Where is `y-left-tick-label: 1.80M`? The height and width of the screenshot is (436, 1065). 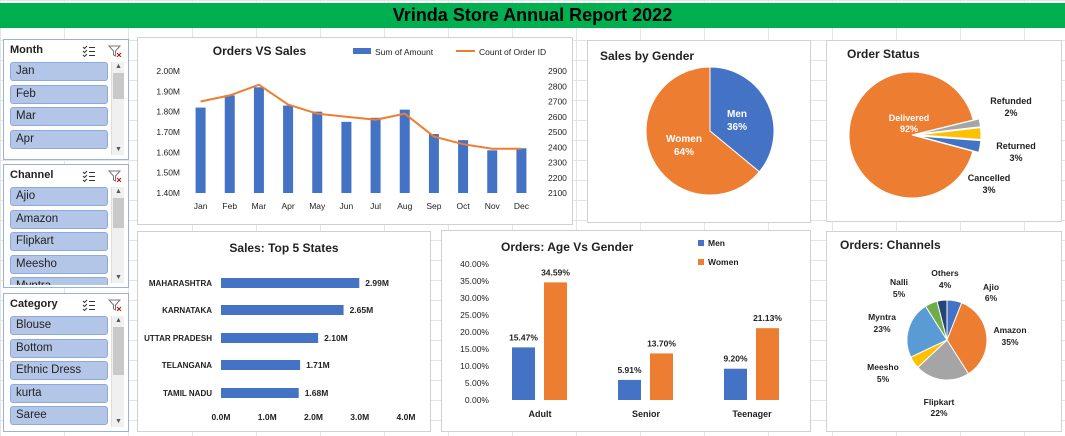
y-left-tick-label: 1.80M is located at coordinates (168, 112).